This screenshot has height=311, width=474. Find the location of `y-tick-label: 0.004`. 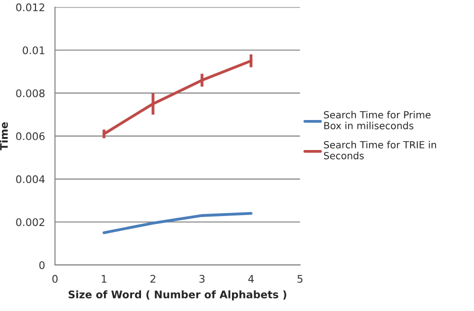

y-tick-label: 0.004 is located at coordinates (30, 179).